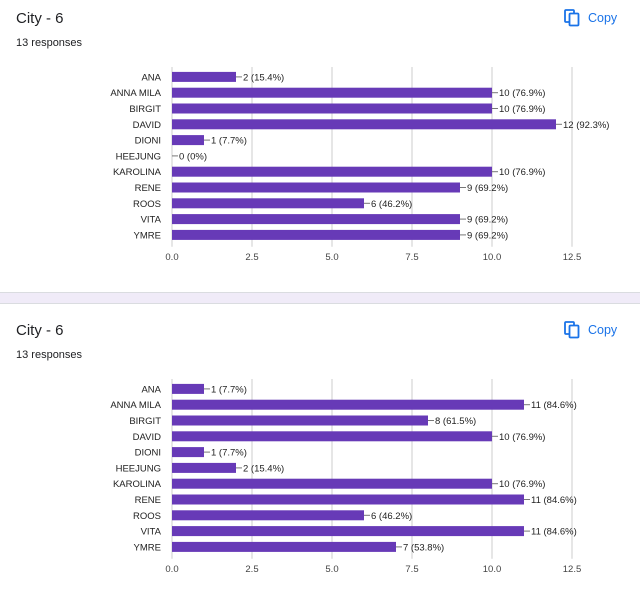 This screenshot has width=640, height=596. Describe the element at coordinates (455, 421) in the screenshot. I see `data-label: 8 (61.5%)` at that location.